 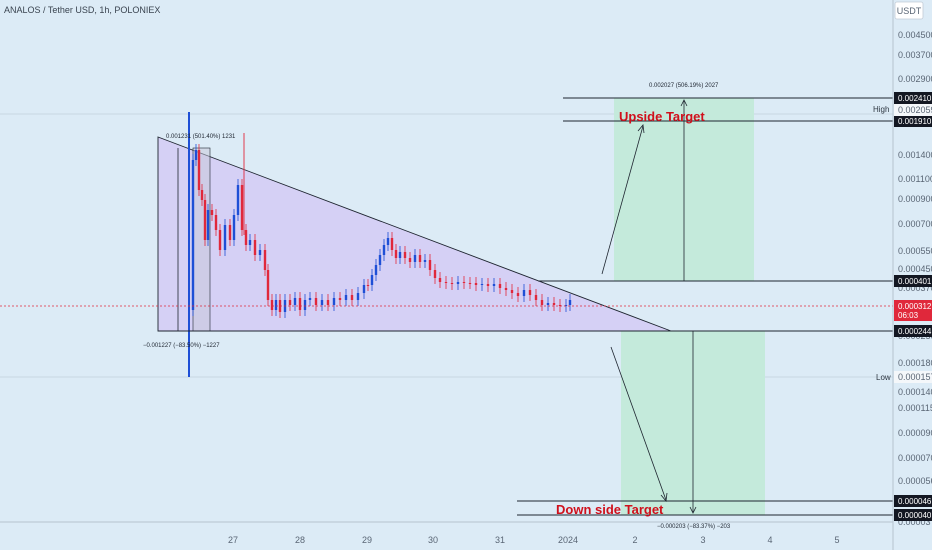 I want to click on y-tick-label: 0.000700, so click(x=915, y=224).